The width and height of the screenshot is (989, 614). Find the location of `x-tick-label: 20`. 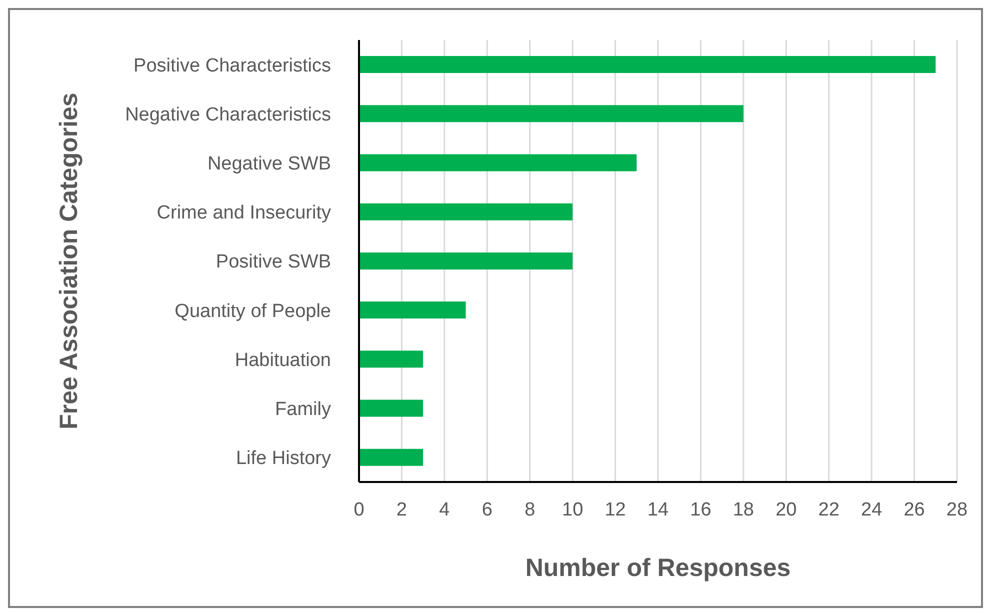

x-tick-label: 20 is located at coordinates (786, 509).